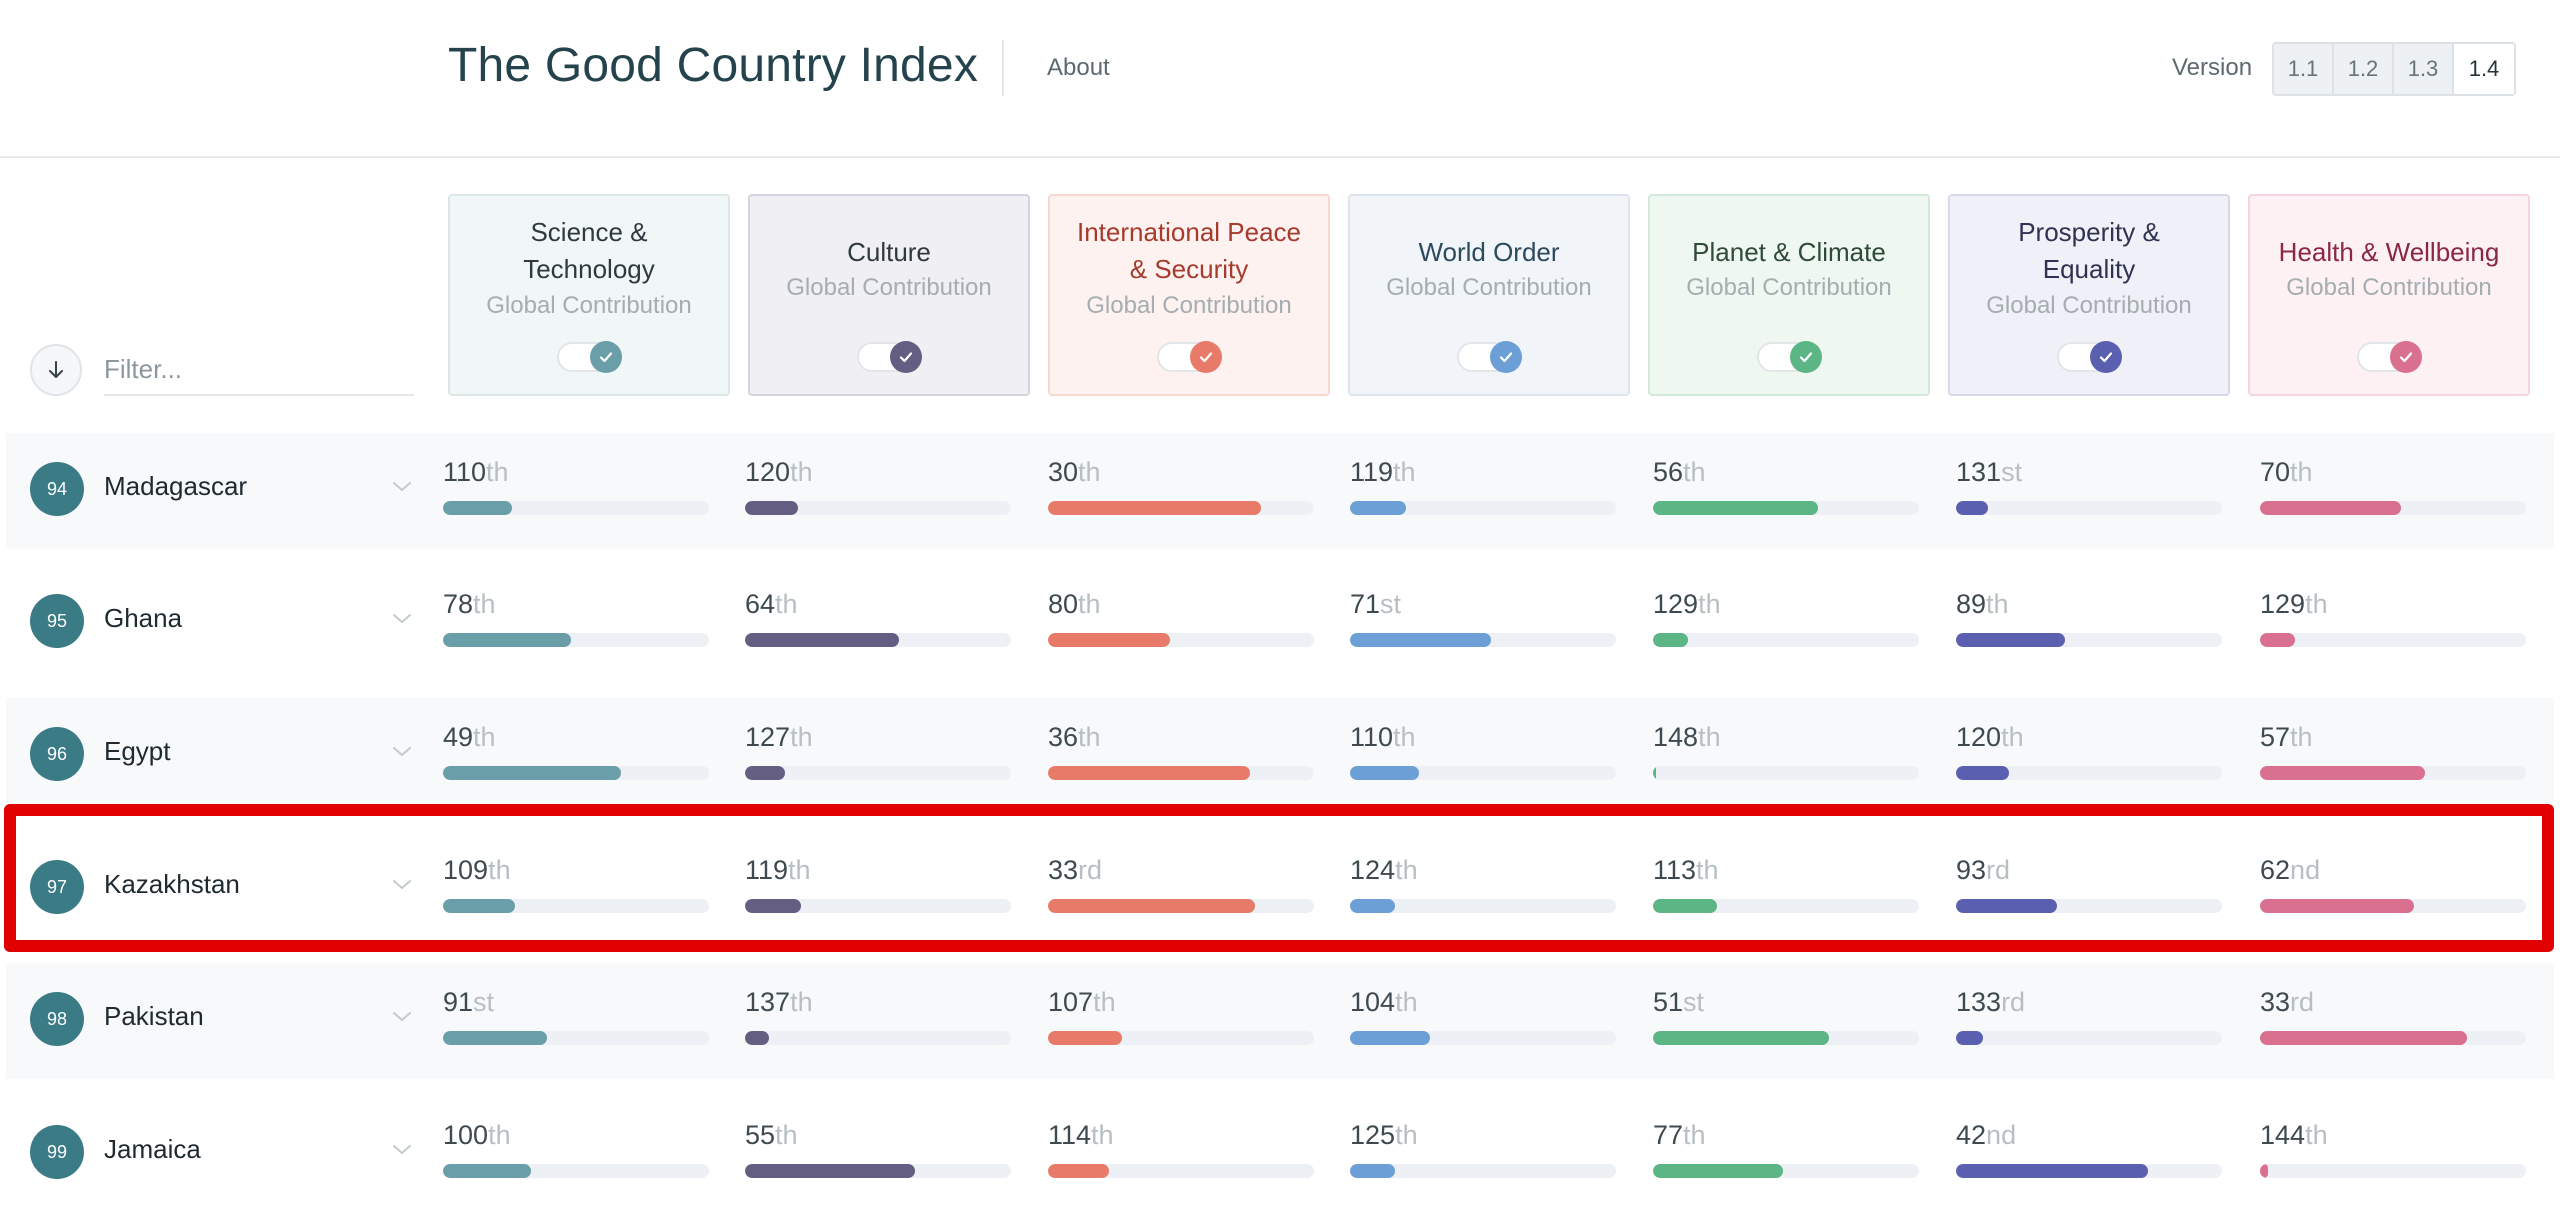 This screenshot has width=2560, height=1231. I want to click on country-name: Kazakhstan, so click(172, 884).